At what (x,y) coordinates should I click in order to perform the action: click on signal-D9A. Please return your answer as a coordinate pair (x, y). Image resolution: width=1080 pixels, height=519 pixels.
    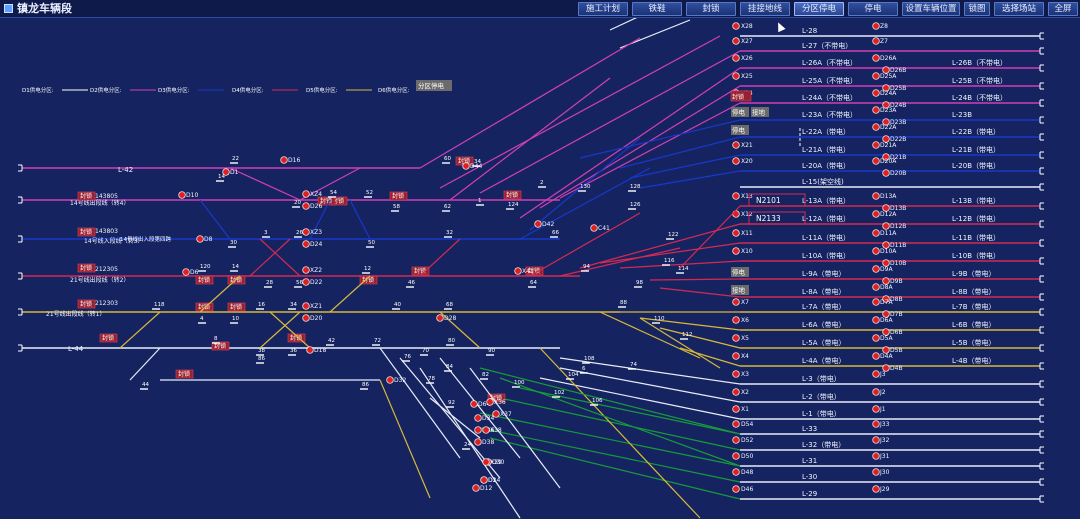
    Looking at the image, I should click on (876, 269).